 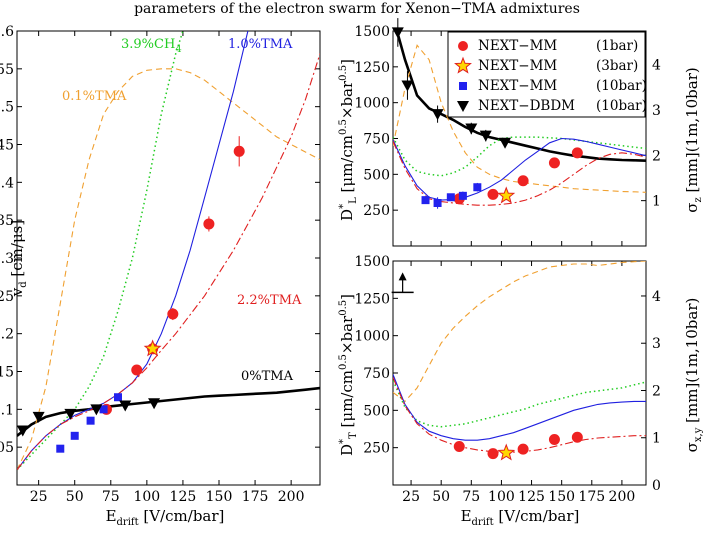 I want to click on y-tick-label: 0.25, so click(x=7, y=297).